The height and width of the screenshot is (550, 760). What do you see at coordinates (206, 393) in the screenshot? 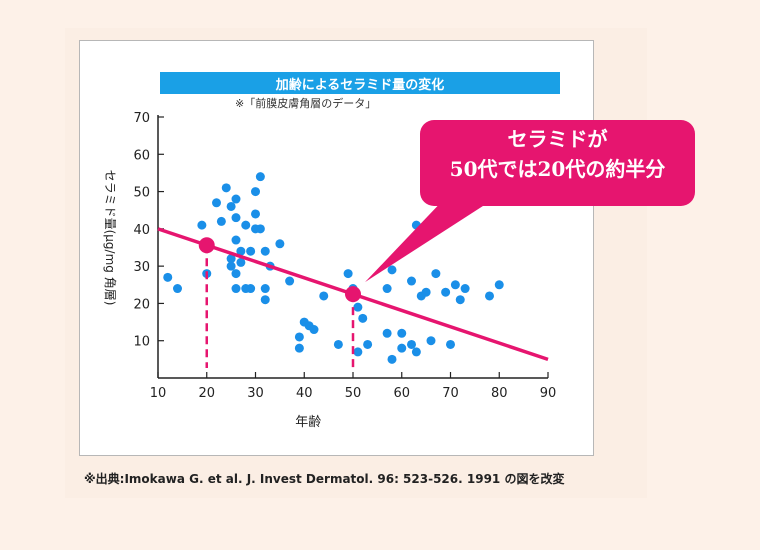
I see `x-tick-label: 20` at bounding box center [206, 393].